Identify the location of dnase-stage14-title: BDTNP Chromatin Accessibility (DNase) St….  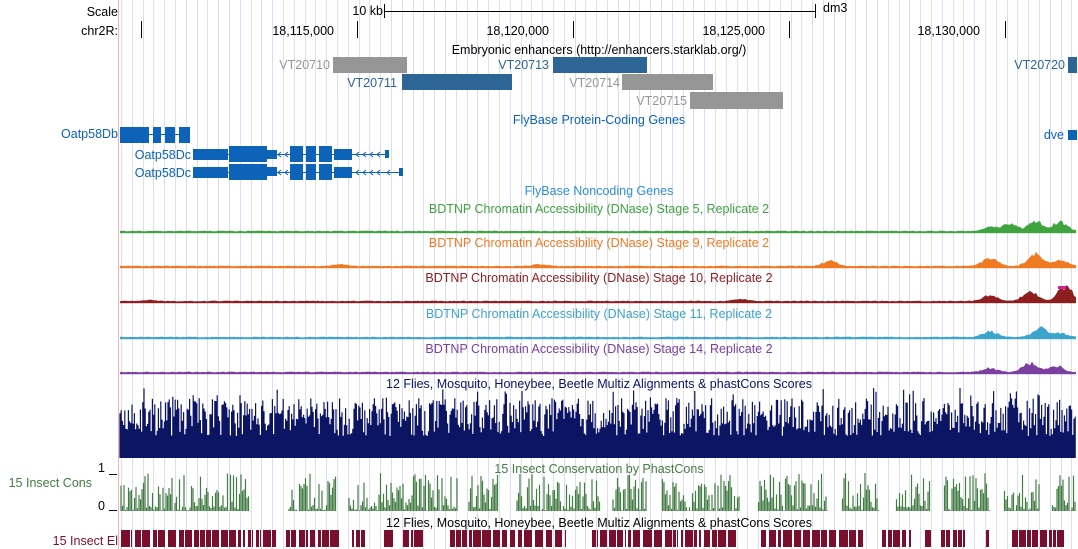
(599, 349).